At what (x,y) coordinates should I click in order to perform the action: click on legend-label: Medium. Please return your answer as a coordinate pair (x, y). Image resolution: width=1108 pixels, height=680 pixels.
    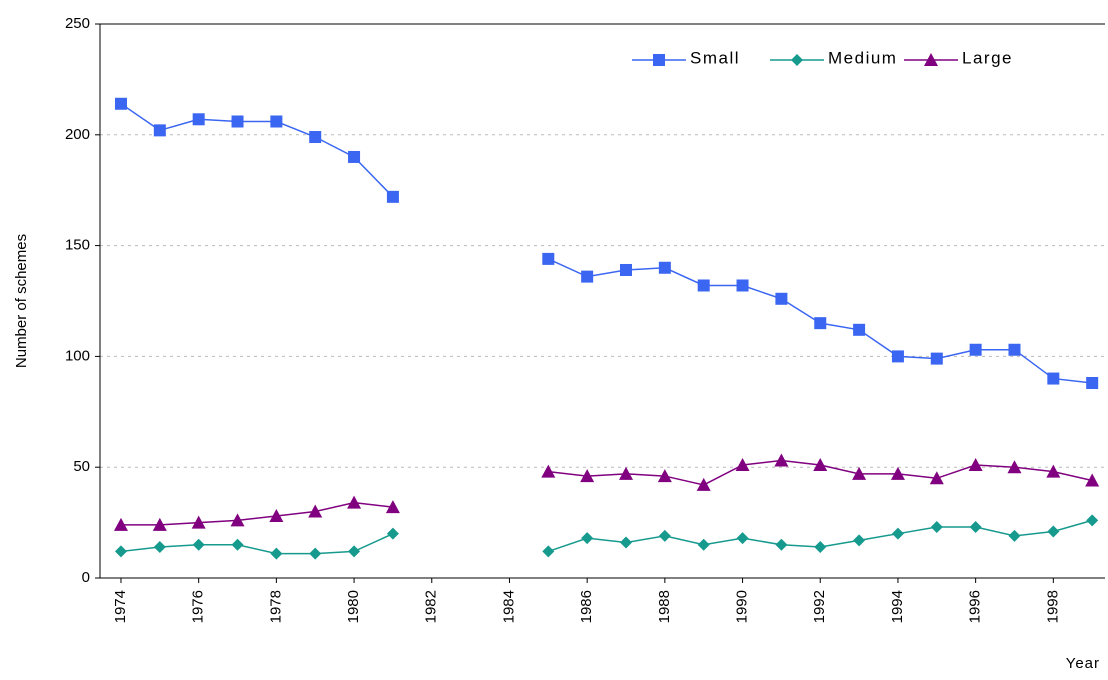
    Looking at the image, I should click on (862, 57).